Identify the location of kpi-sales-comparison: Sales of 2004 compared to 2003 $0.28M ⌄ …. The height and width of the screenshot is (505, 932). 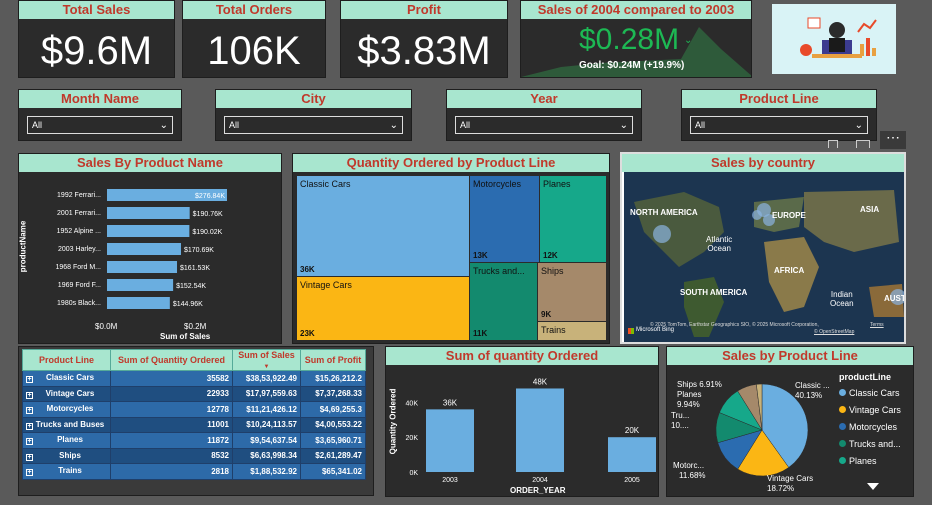
(636, 39).